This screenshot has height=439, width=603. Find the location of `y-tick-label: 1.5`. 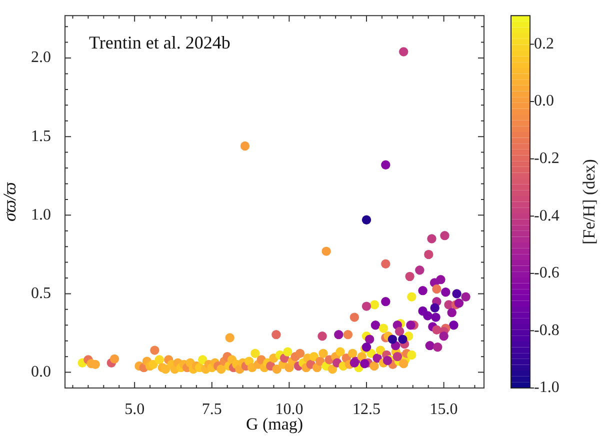

y-tick-label: 1.5 is located at coordinates (41, 136).